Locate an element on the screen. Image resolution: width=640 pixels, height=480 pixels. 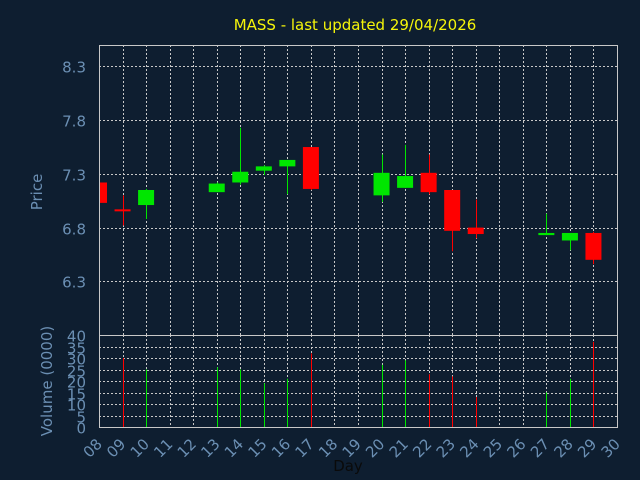
volume-tick-label: 5 is located at coordinates (81, 418).